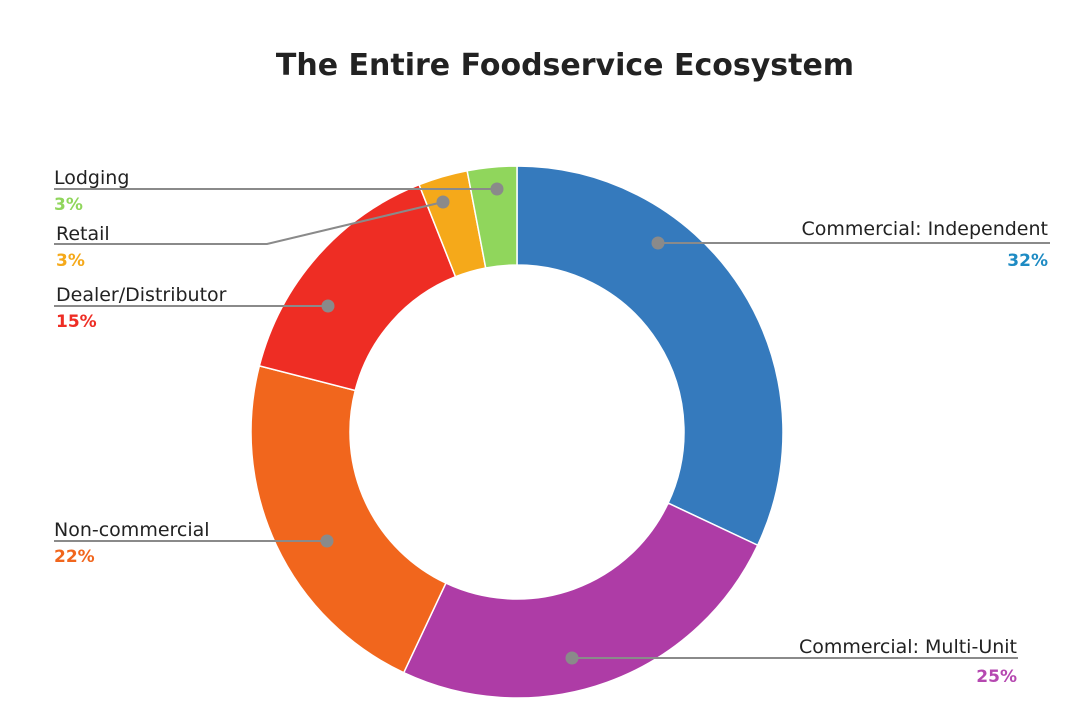 The image size is (1074, 714). What do you see at coordinates (572, 658) in the screenshot?
I see `leader-dot-commercial-multi-unit` at bounding box center [572, 658].